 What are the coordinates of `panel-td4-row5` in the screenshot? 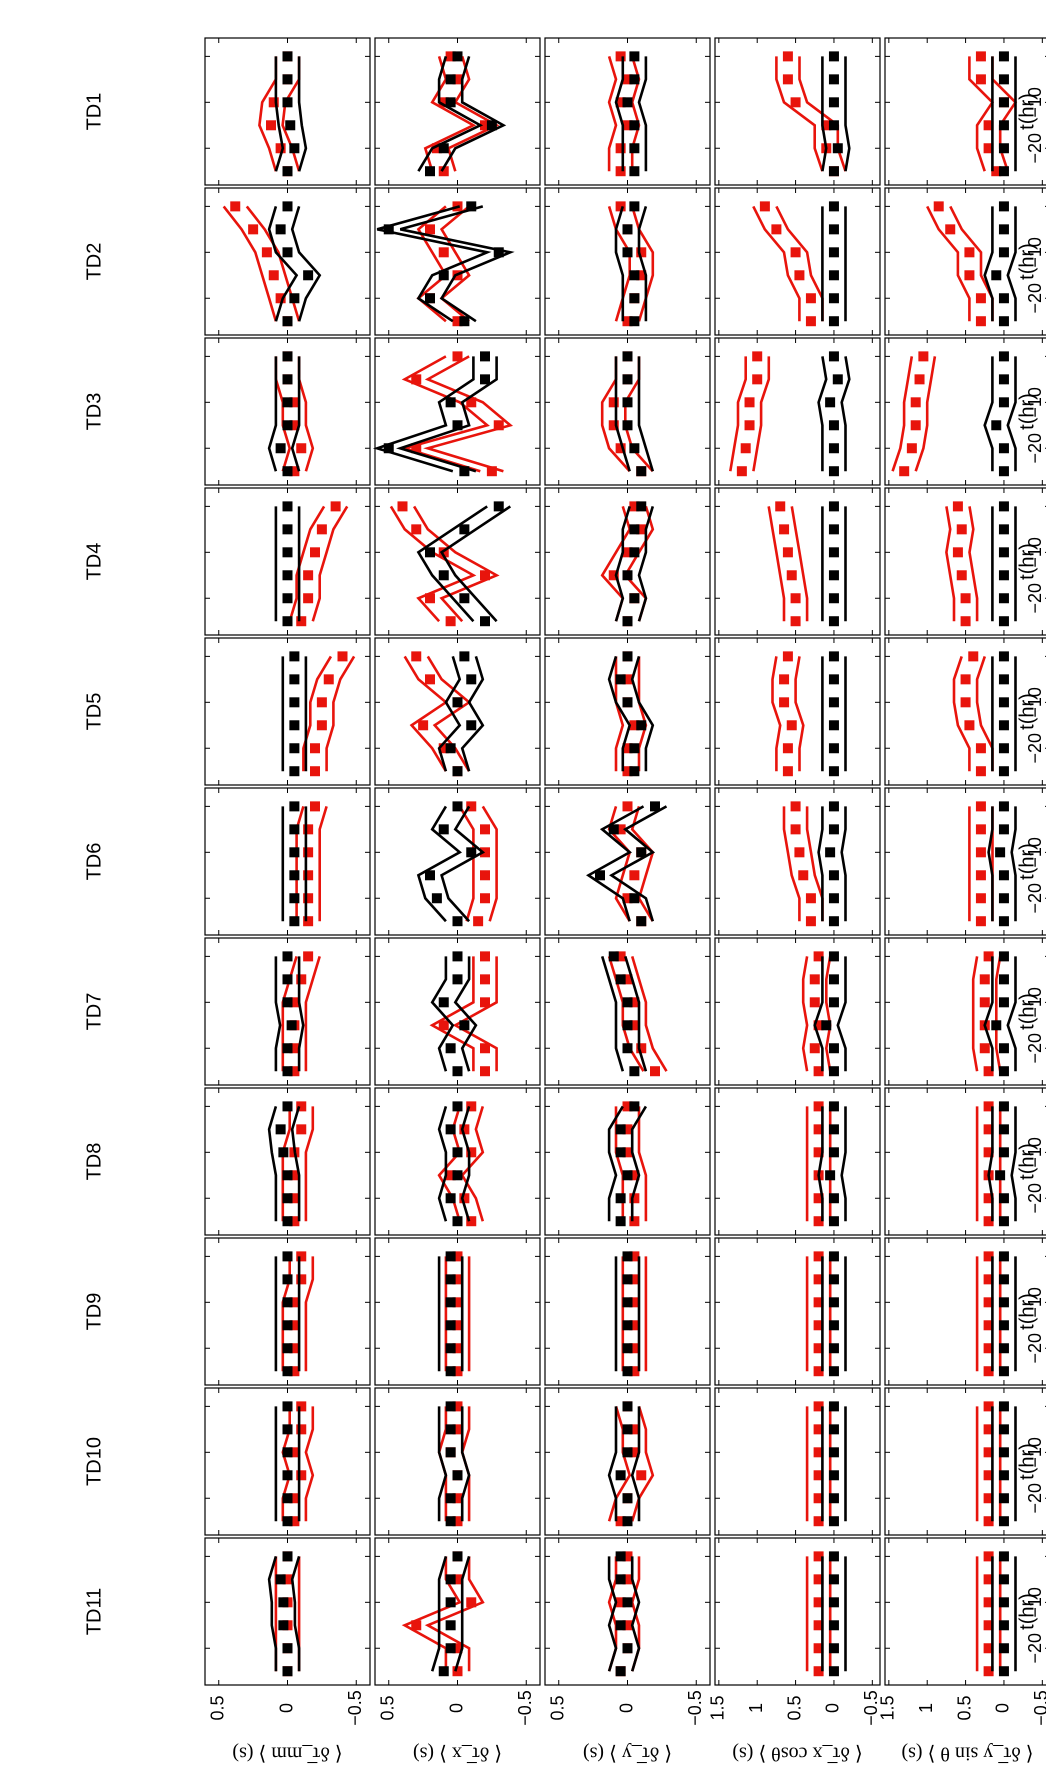 It's located at (965, 561).